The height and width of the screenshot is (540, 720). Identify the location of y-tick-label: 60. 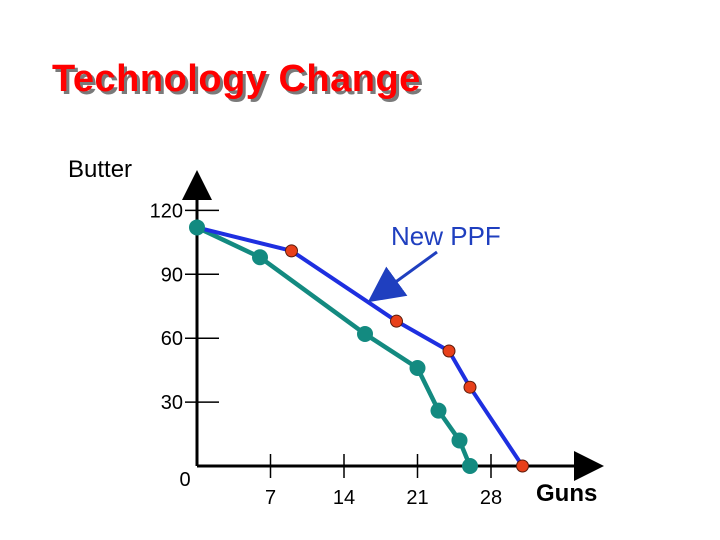
(172, 339).